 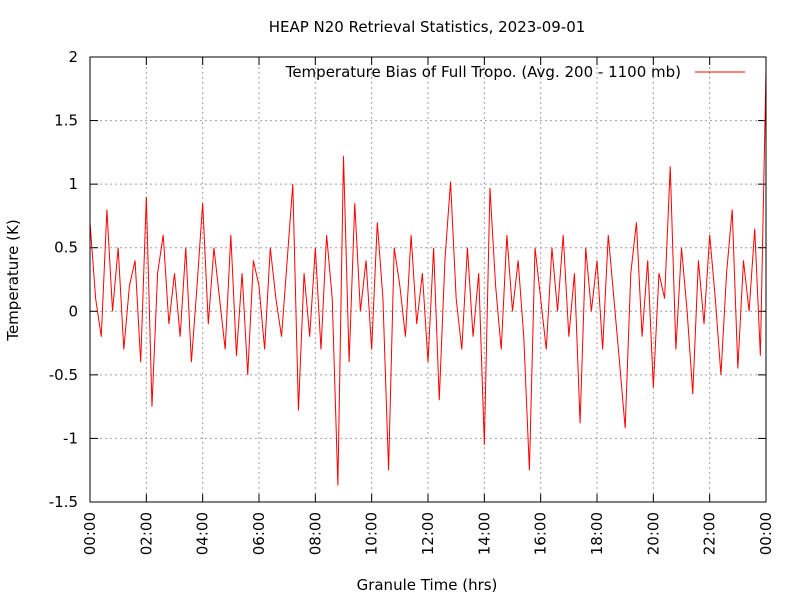 What do you see at coordinates (73, 184) in the screenshot?
I see `y-tick-label: 1` at bounding box center [73, 184].